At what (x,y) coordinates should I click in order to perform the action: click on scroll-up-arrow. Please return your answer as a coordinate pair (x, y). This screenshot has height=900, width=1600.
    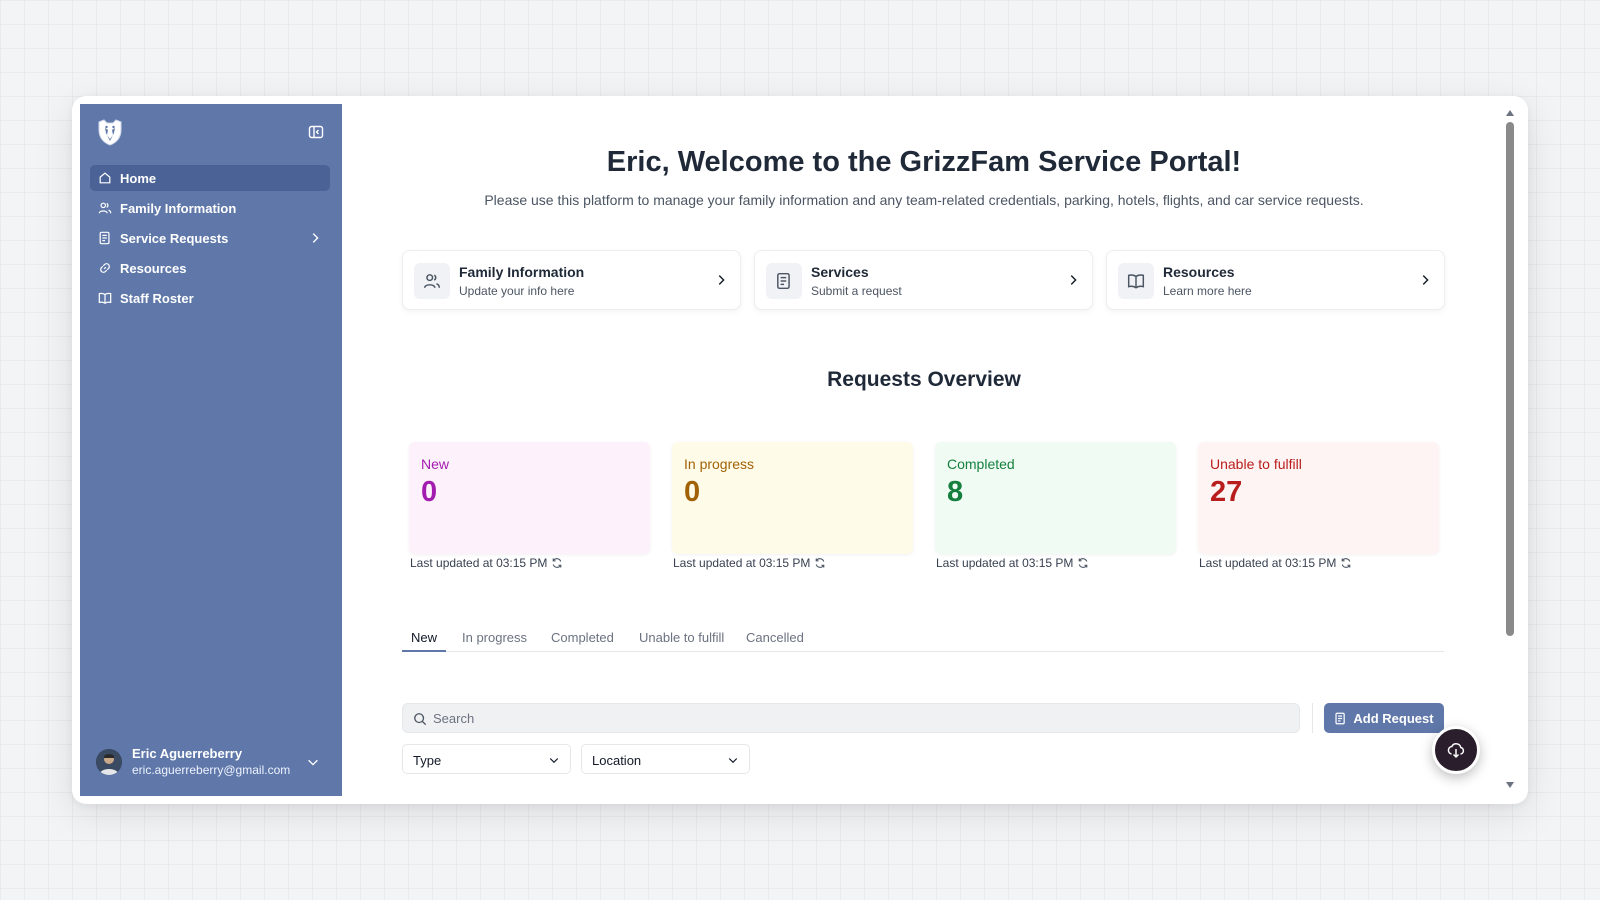
    Looking at the image, I should click on (1510, 113).